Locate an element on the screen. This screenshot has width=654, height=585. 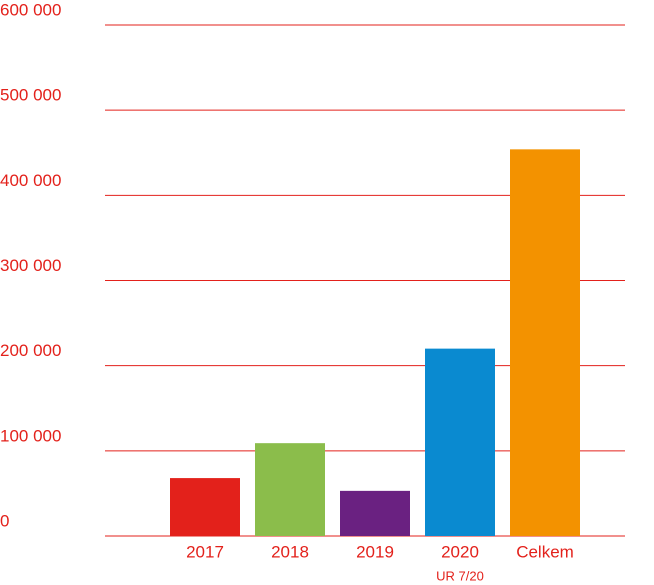
y-tick-label: 200 000 is located at coordinates (30, 350).